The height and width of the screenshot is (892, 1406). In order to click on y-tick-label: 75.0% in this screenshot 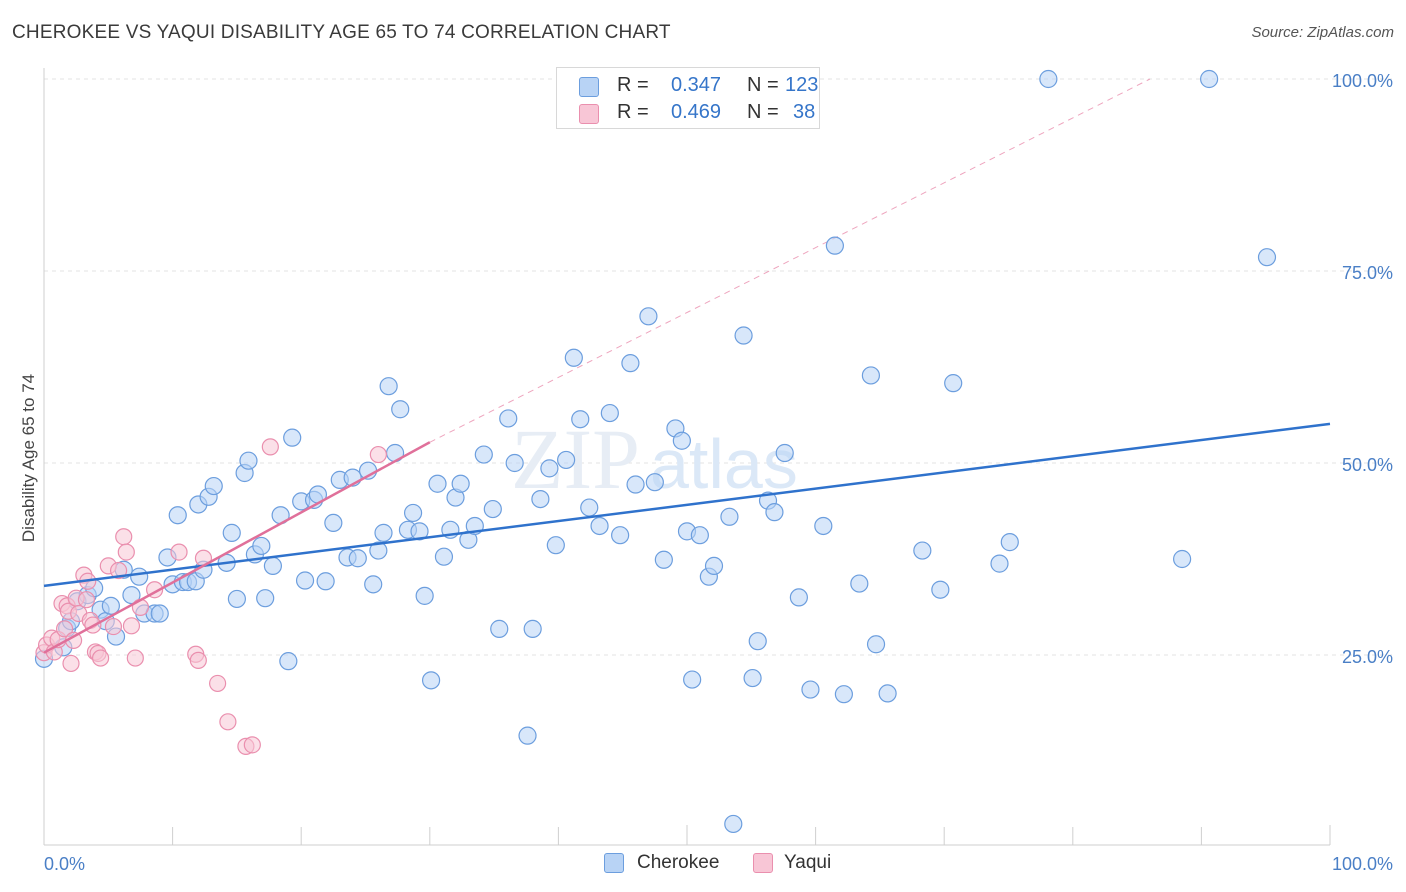, I will do `click(1367, 273)`.